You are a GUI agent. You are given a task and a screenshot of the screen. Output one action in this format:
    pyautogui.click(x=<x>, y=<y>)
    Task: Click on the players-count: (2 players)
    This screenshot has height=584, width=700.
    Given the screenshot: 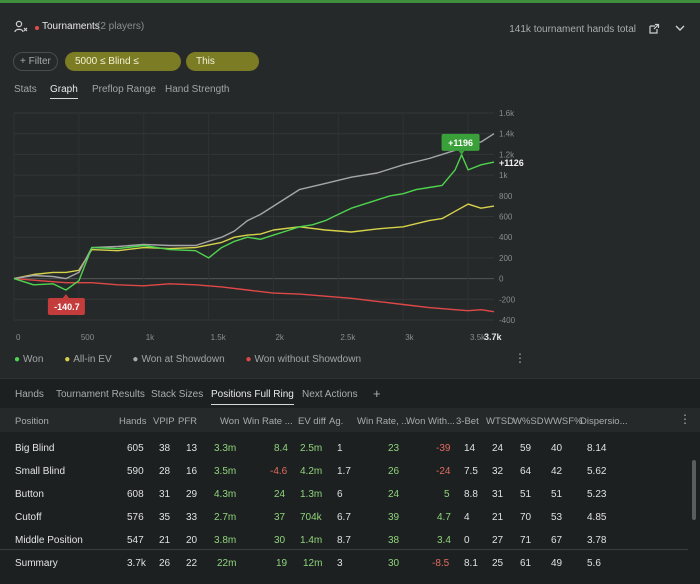 What is the action you would take?
    pyautogui.click(x=121, y=26)
    